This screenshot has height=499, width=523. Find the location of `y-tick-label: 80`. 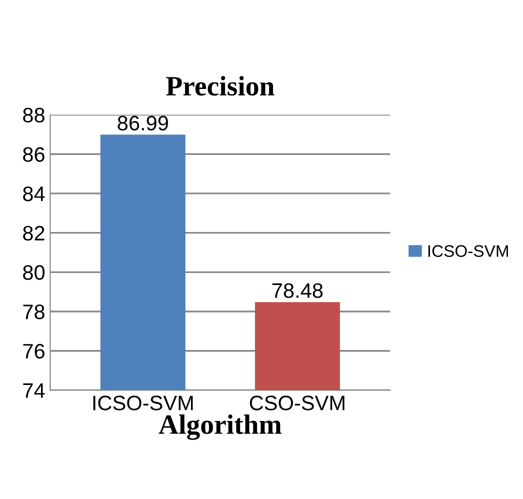

y-tick-label: 80 is located at coordinates (34, 272).